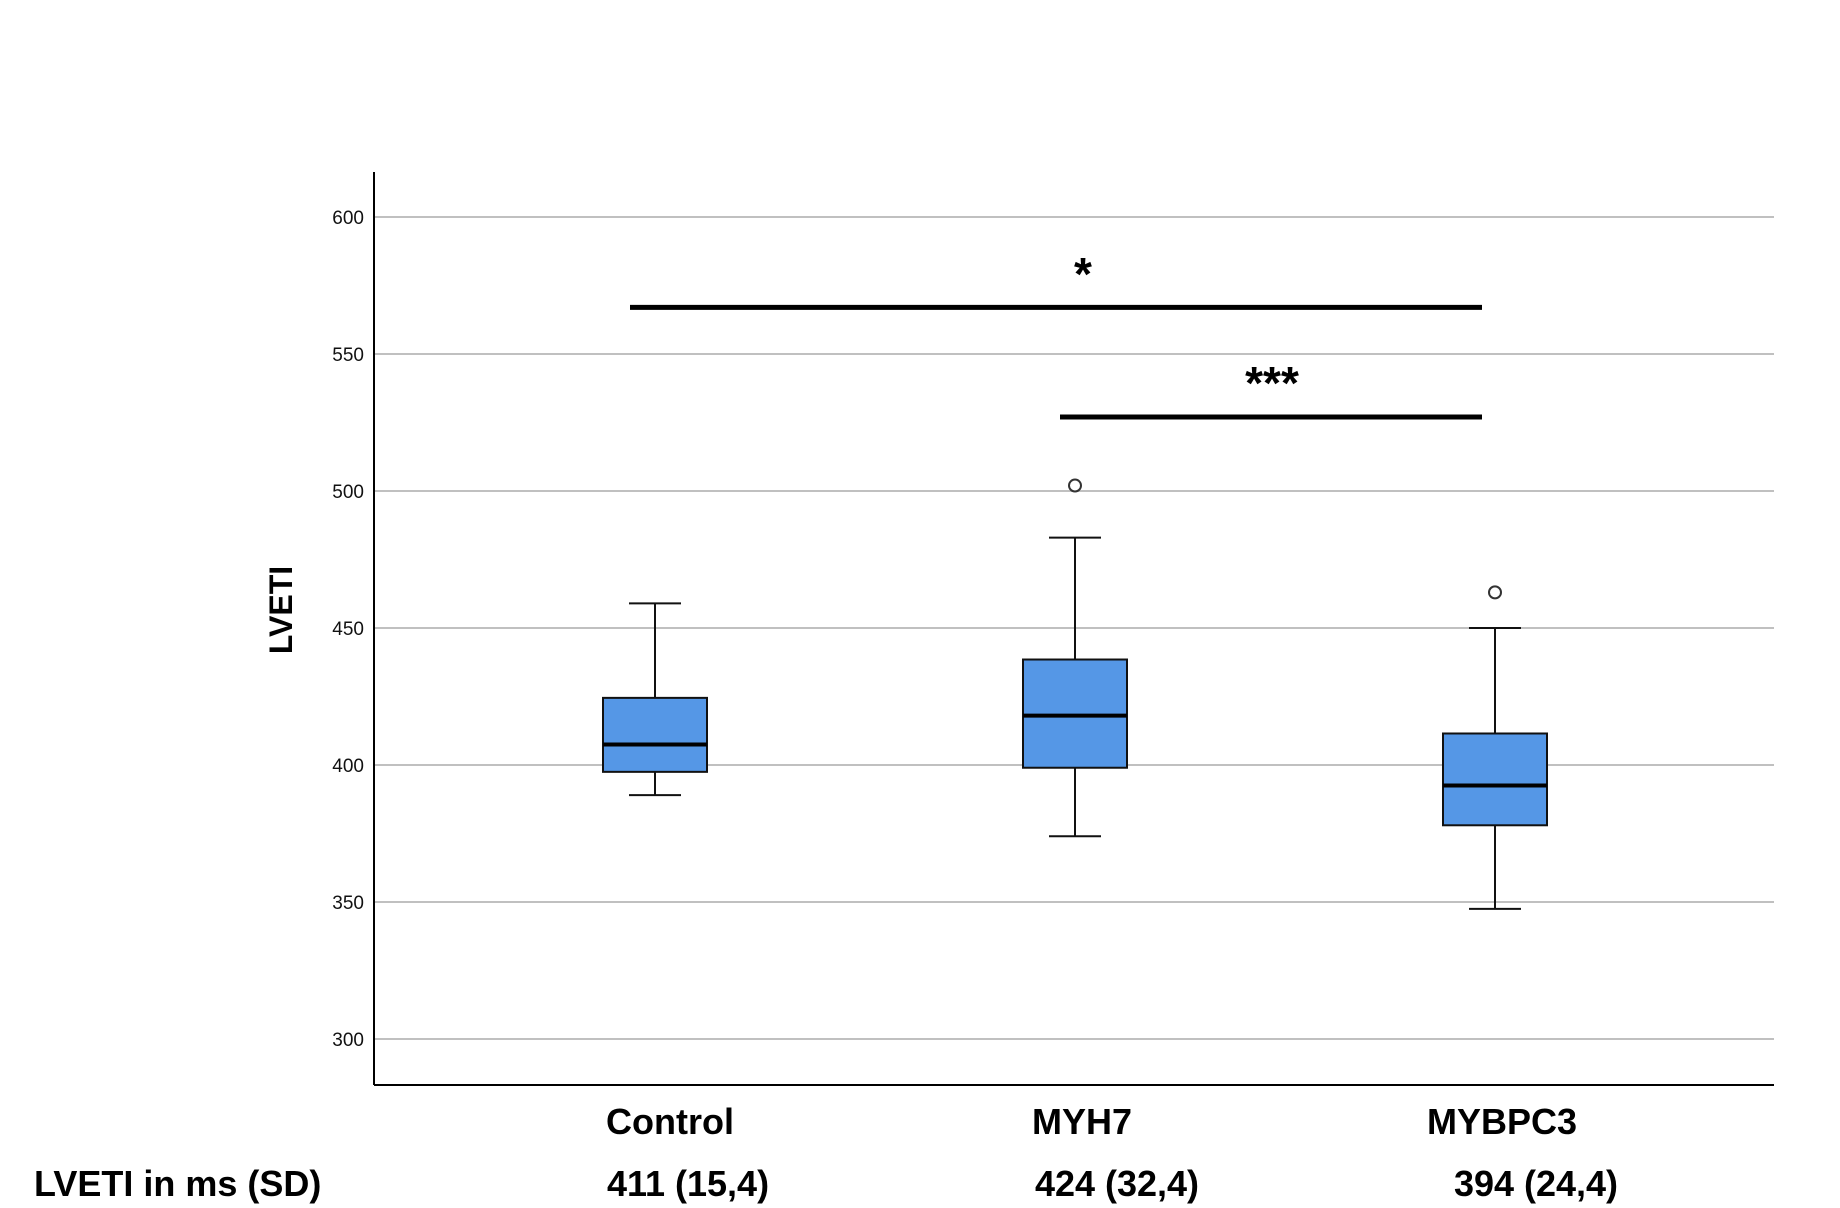  Describe the element at coordinates (348, 1040) in the screenshot. I see `y-tick-label-300: 300` at that location.